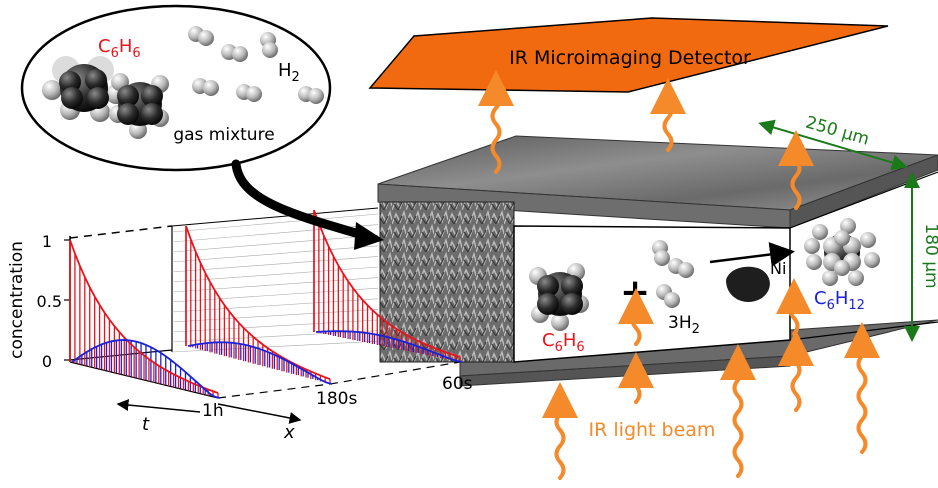 The image size is (938, 488). I want to click on gas-mixture-bubble: C6H6 H2 gas mixture, so click(176, 88).